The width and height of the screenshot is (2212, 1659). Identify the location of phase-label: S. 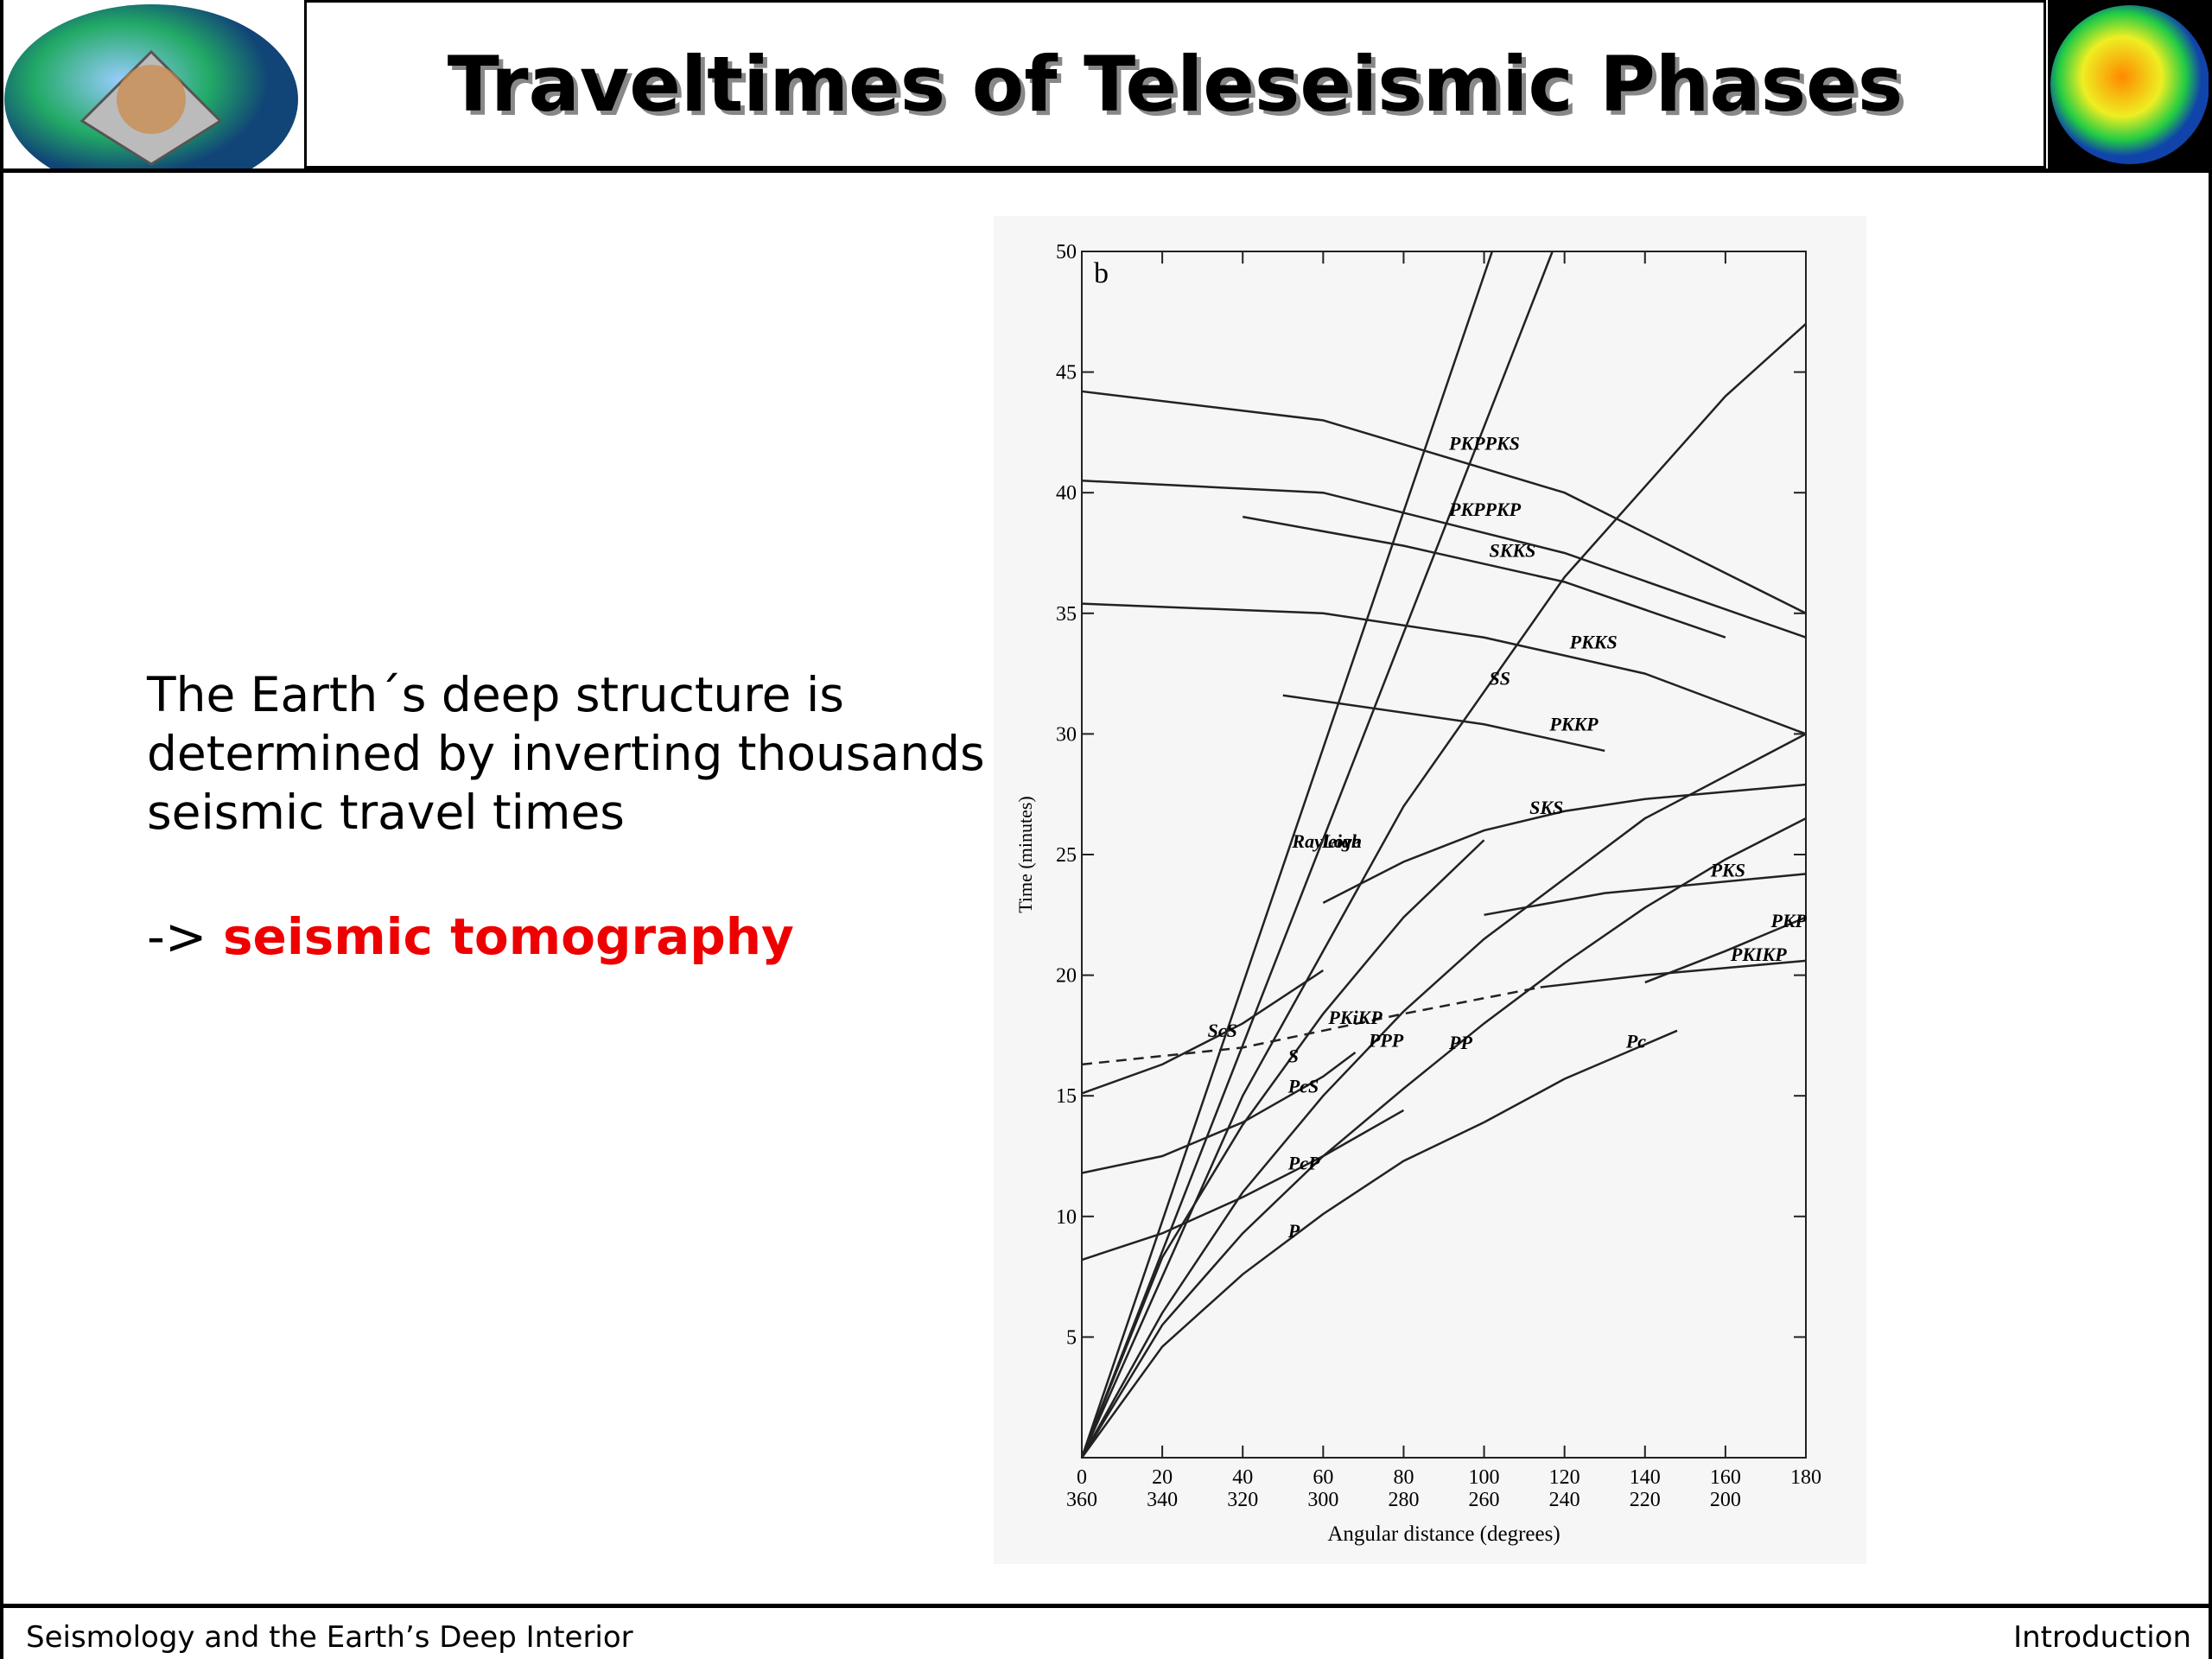
(1293, 1055).